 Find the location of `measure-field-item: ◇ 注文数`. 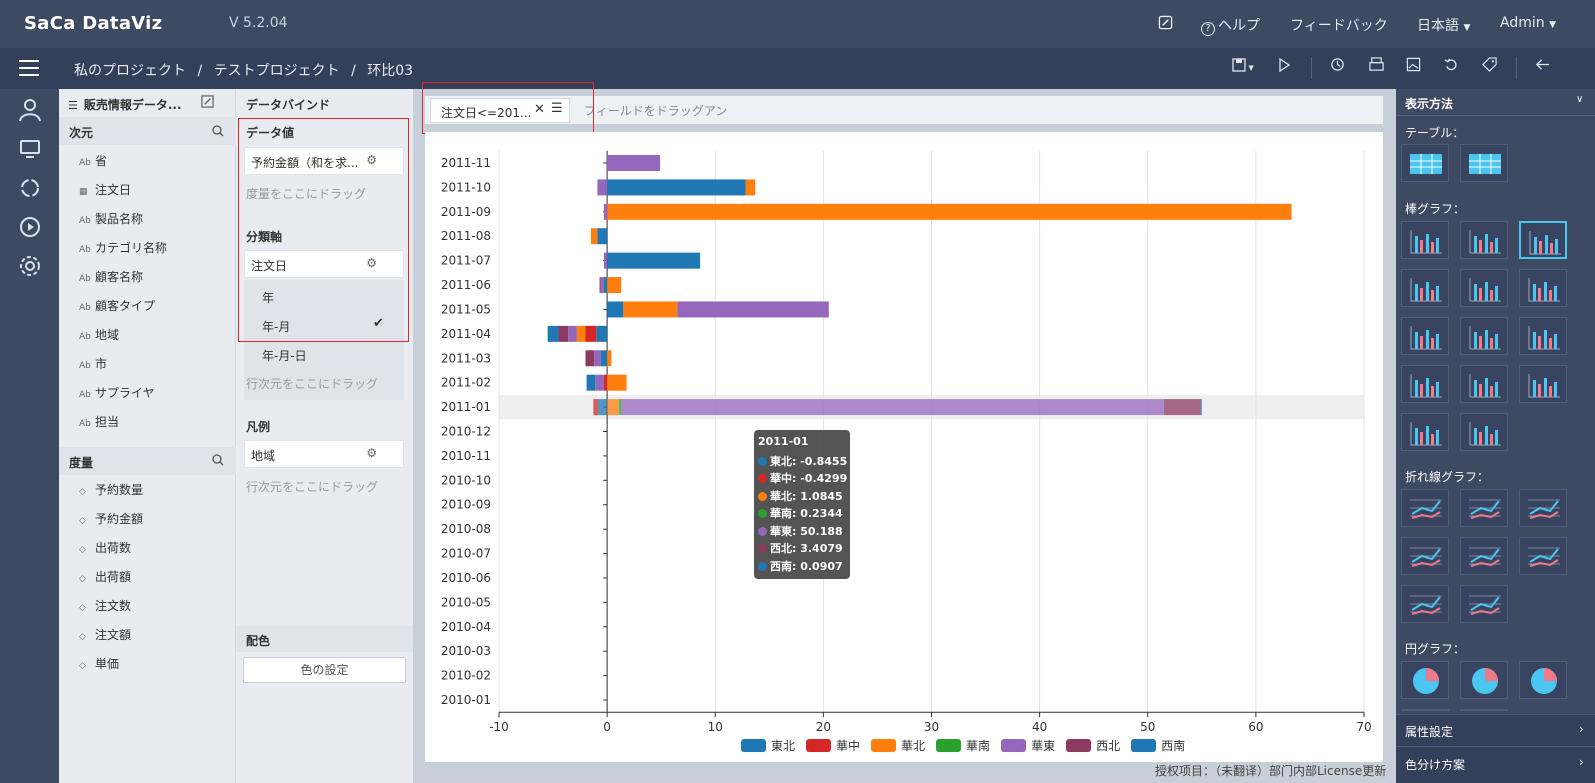

measure-field-item: ◇ 注文数 is located at coordinates (105, 605).